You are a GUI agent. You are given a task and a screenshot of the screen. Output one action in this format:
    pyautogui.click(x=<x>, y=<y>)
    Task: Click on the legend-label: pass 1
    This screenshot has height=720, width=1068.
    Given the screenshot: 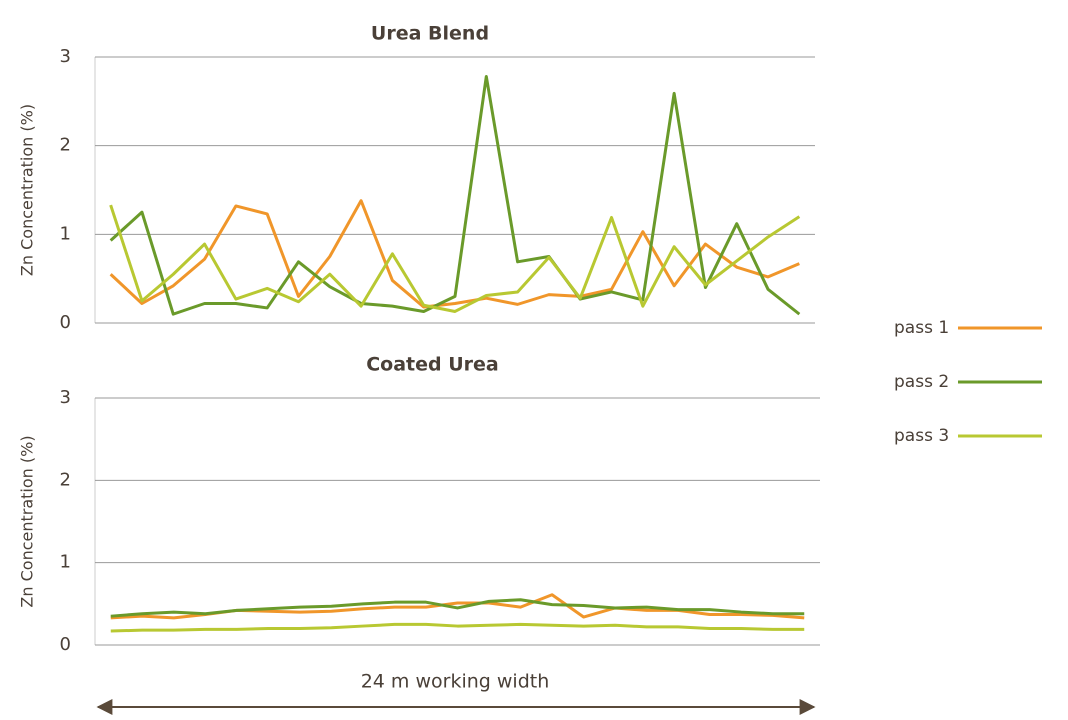 What is the action you would take?
    pyautogui.click(x=921, y=328)
    